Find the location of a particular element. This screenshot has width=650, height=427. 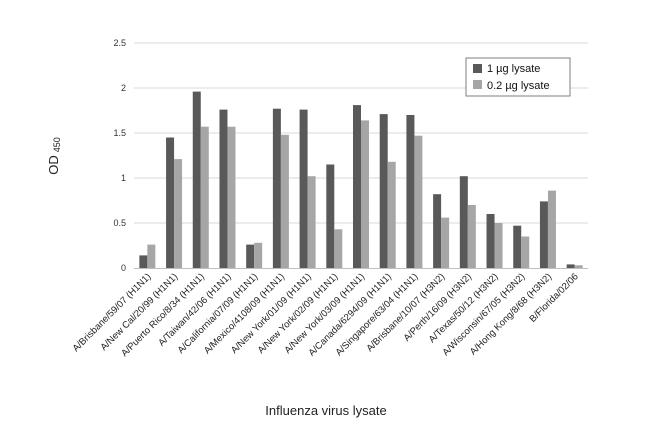

y-tick-label: 0 is located at coordinates (123, 268).